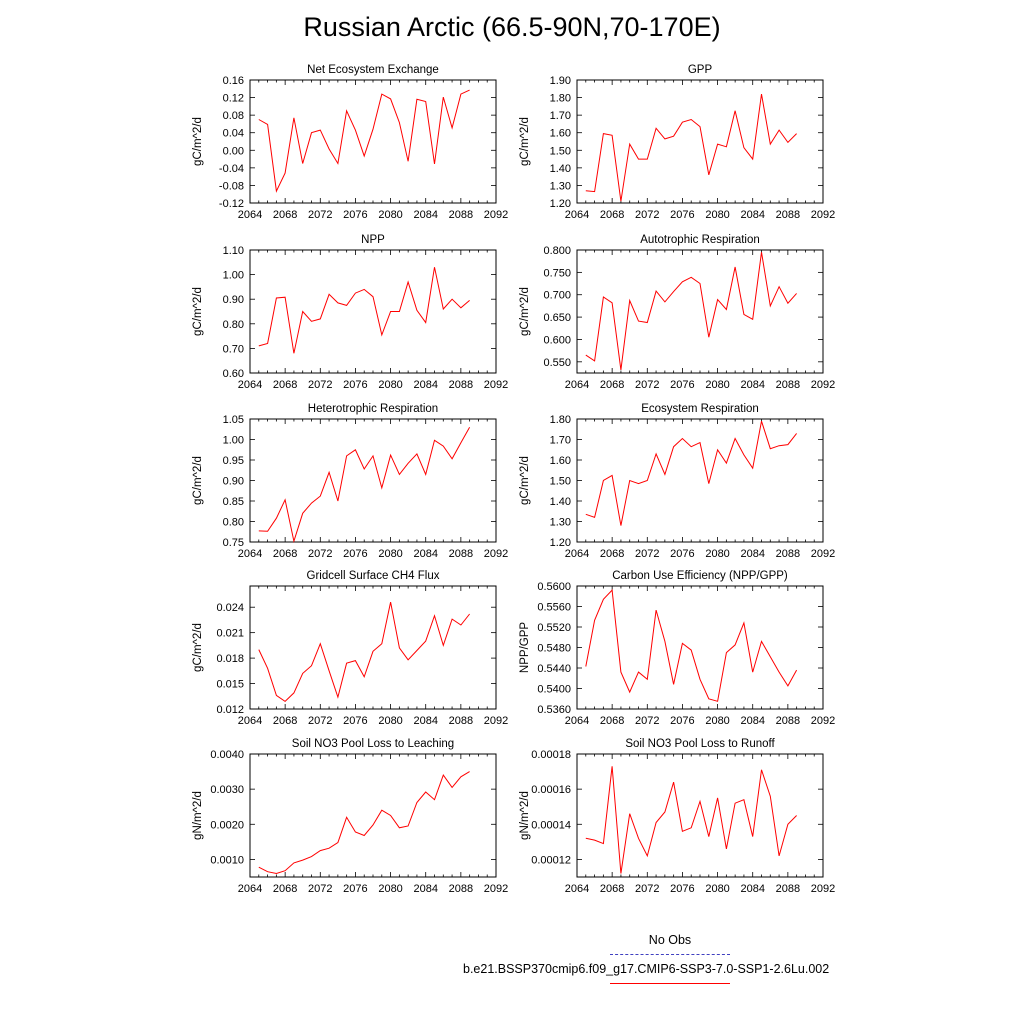 The width and height of the screenshot is (1024, 1024). Describe the element at coordinates (560, 420) in the screenshot. I see `y-tick-label: 1.80` at that location.